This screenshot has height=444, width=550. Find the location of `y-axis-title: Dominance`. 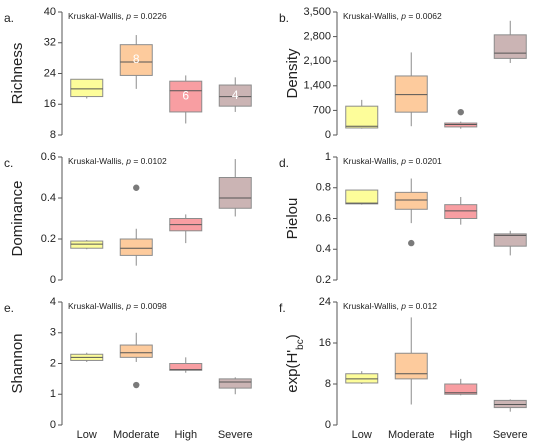

y-axis-title: Dominance is located at coordinates (17, 219).